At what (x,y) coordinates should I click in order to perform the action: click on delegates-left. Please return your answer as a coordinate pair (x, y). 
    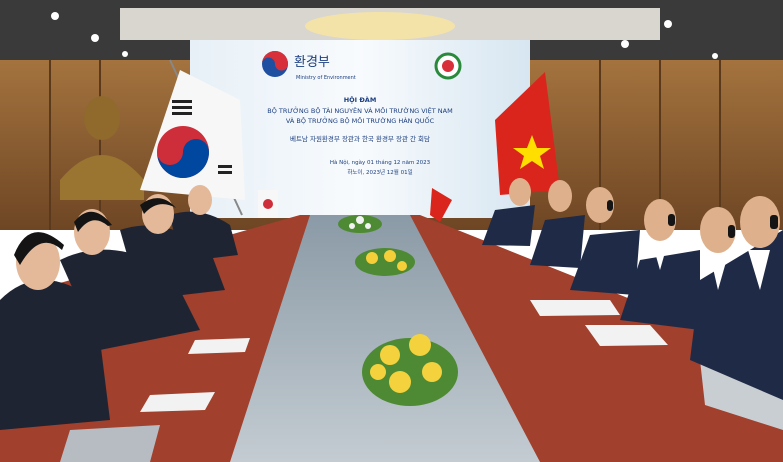
    Looking at the image, I should click on (119, 320).